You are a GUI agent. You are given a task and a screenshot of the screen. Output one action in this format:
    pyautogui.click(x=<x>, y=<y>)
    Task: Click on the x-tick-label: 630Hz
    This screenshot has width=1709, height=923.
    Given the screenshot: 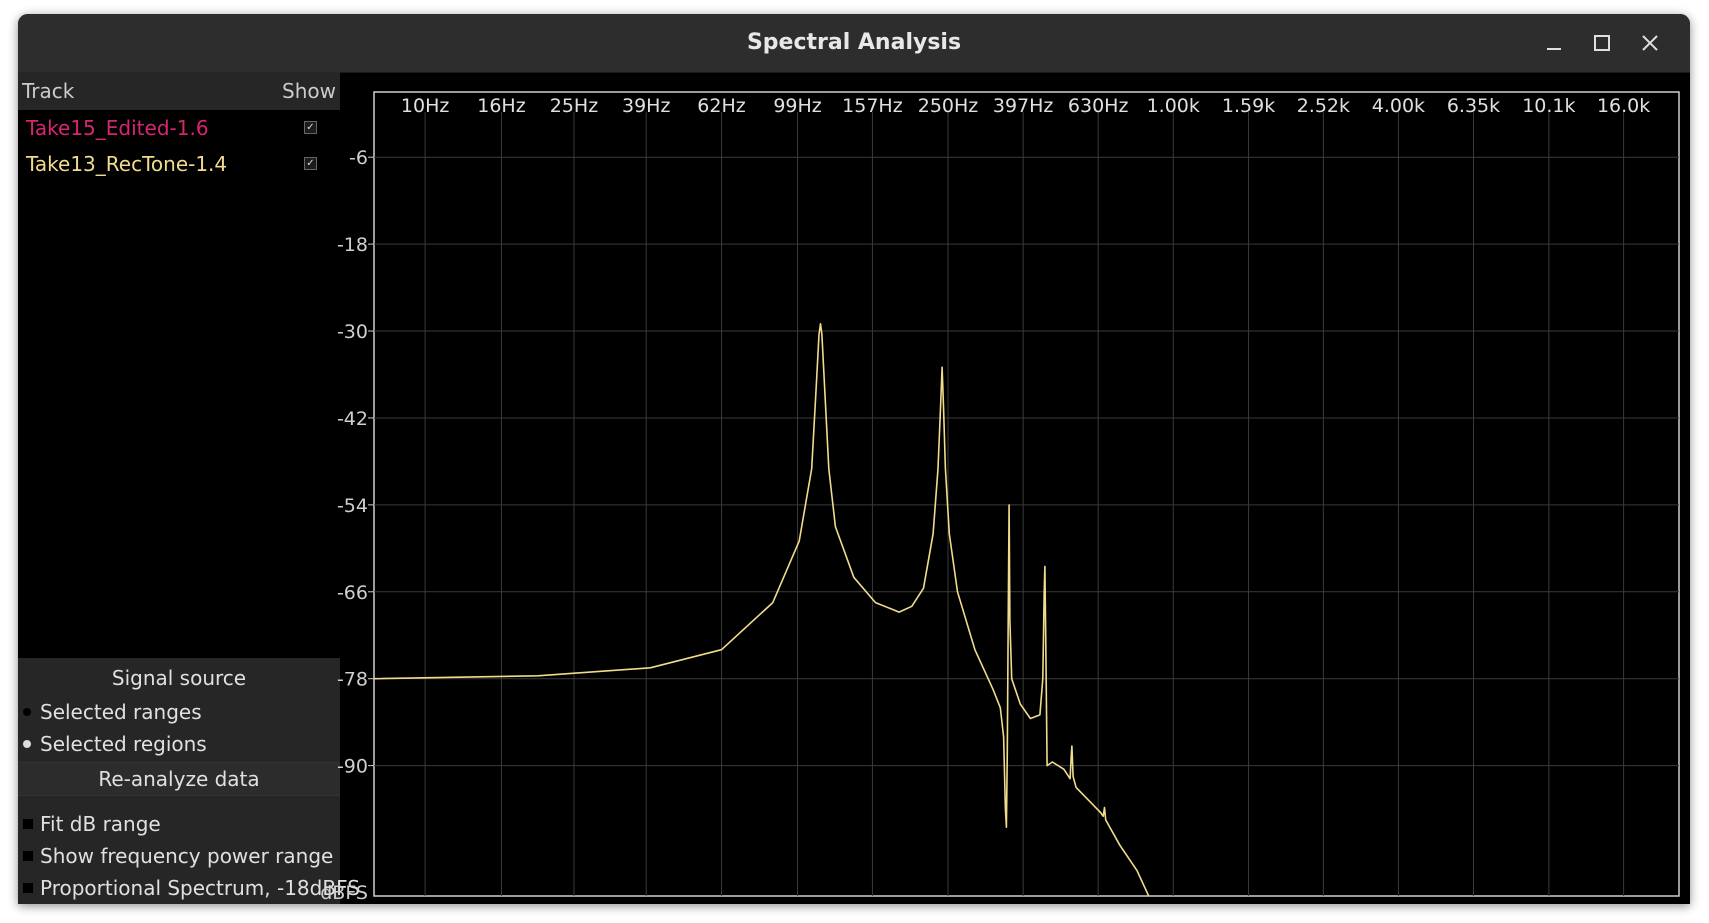 What is the action you would take?
    pyautogui.click(x=1098, y=106)
    